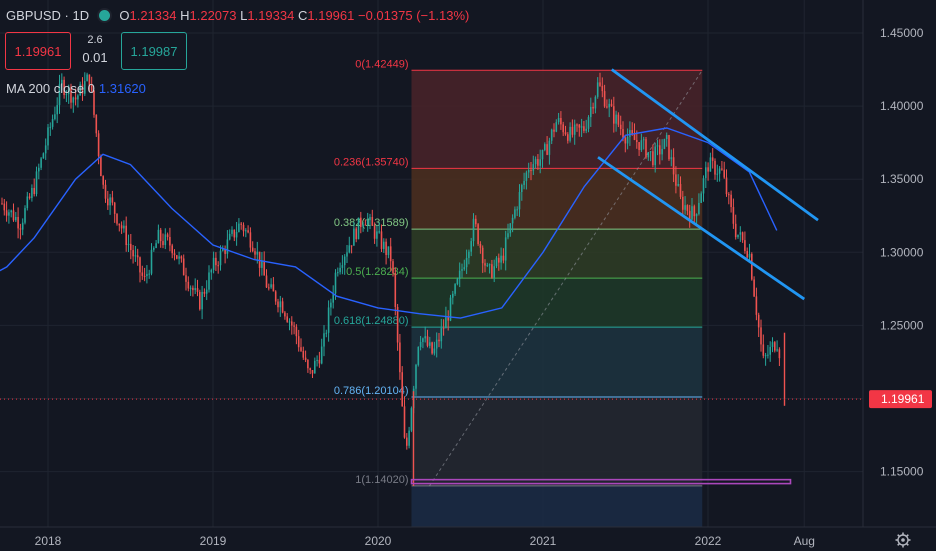  I want to click on ma-legend: MA 200 close 0 1.31620, so click(76, 88).